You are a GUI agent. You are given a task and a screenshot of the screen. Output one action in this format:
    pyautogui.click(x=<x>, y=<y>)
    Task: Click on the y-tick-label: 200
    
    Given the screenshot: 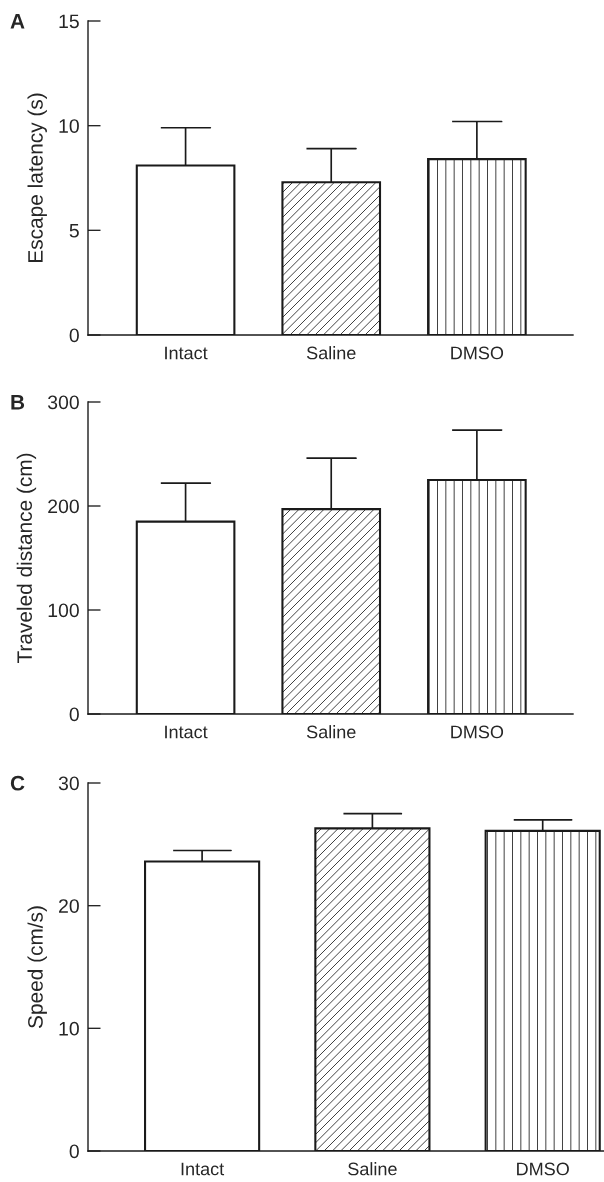 What is the action you would take?
    pyautogui.click(x=63, y=506)
    